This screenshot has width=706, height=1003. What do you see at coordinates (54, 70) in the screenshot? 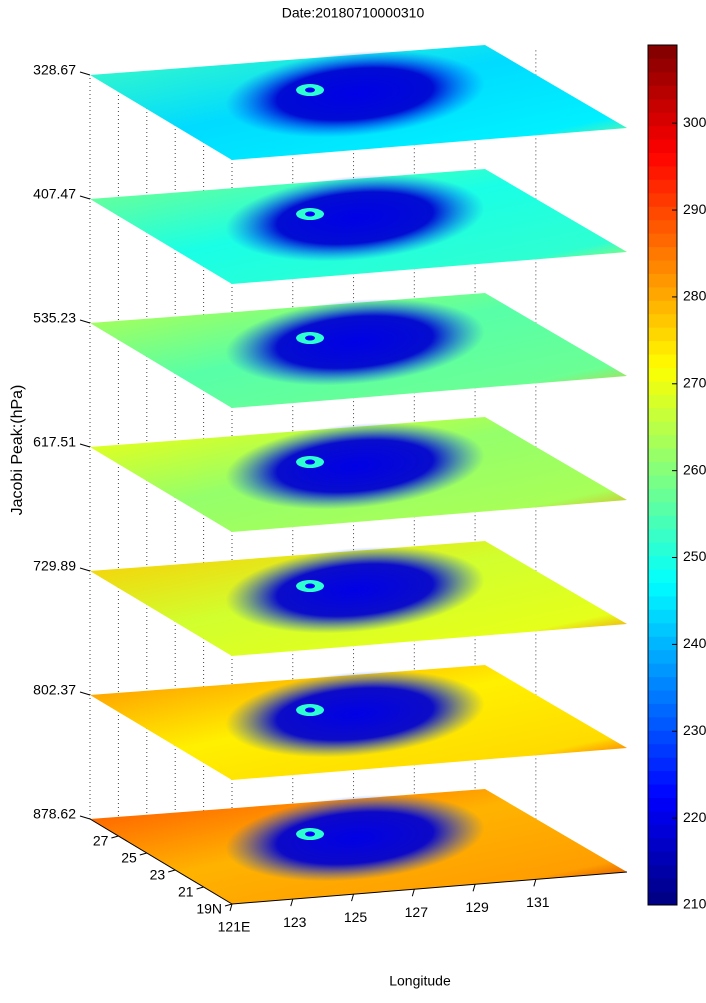
I see `level-label: 328.67` at bounding box center [54, 70].